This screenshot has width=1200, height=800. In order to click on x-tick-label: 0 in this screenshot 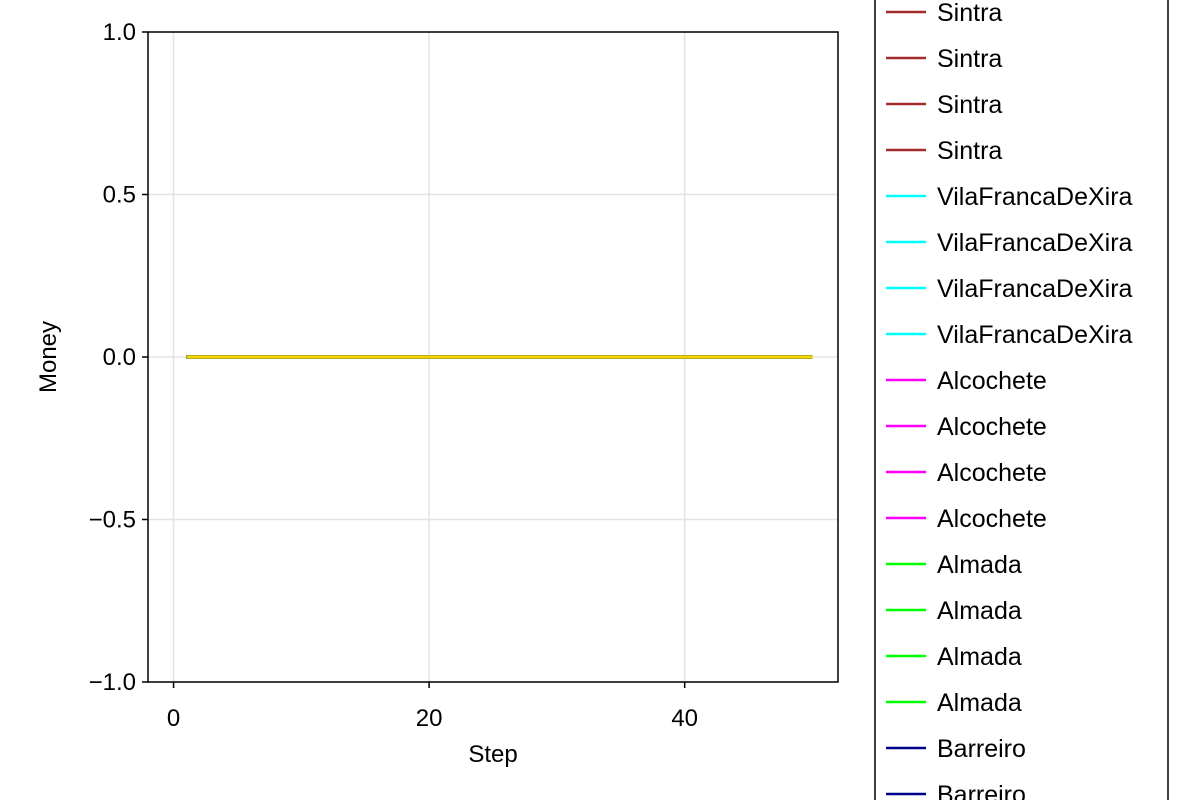, I will do `click(173, 718)`.